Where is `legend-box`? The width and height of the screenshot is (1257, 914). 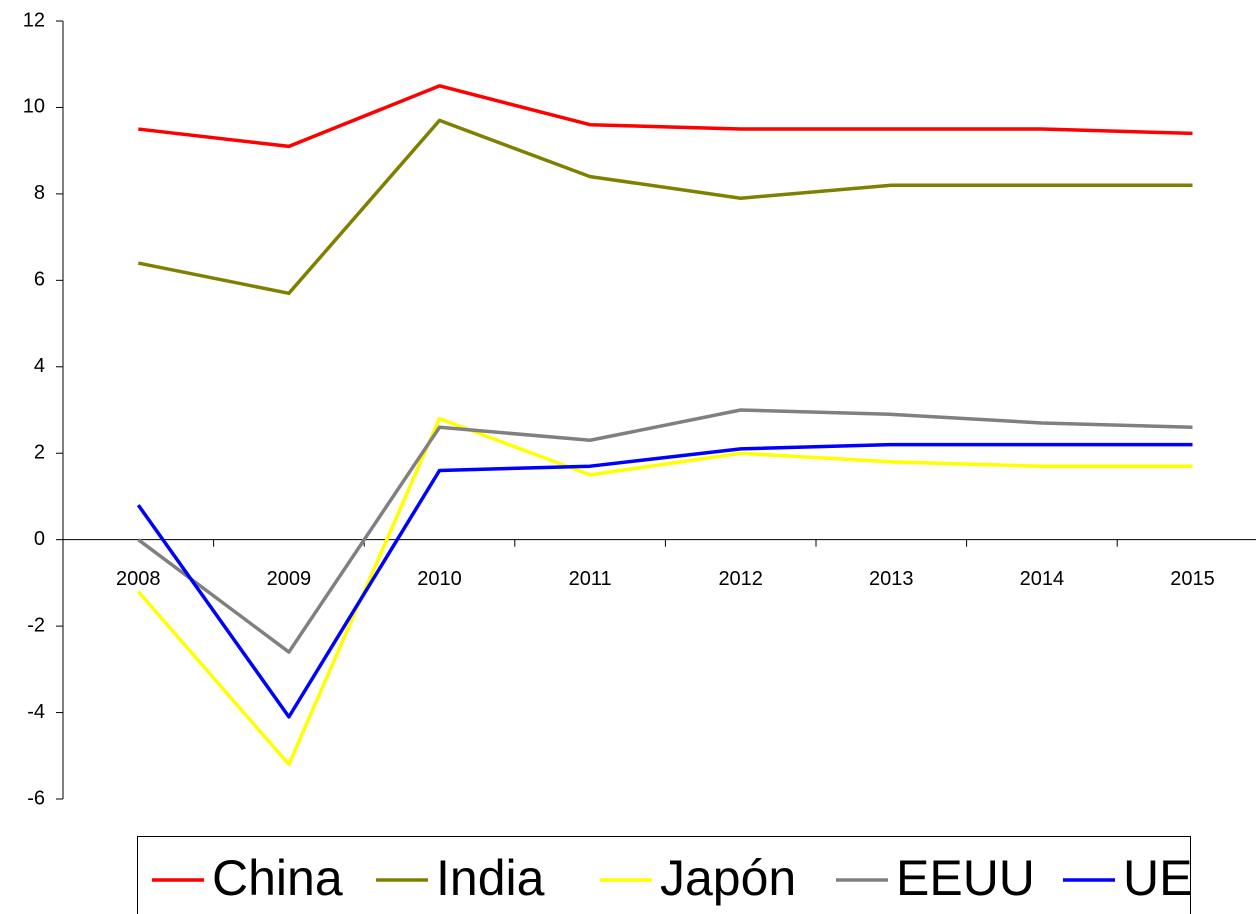 legend-box is located at coordinates (664, 875).